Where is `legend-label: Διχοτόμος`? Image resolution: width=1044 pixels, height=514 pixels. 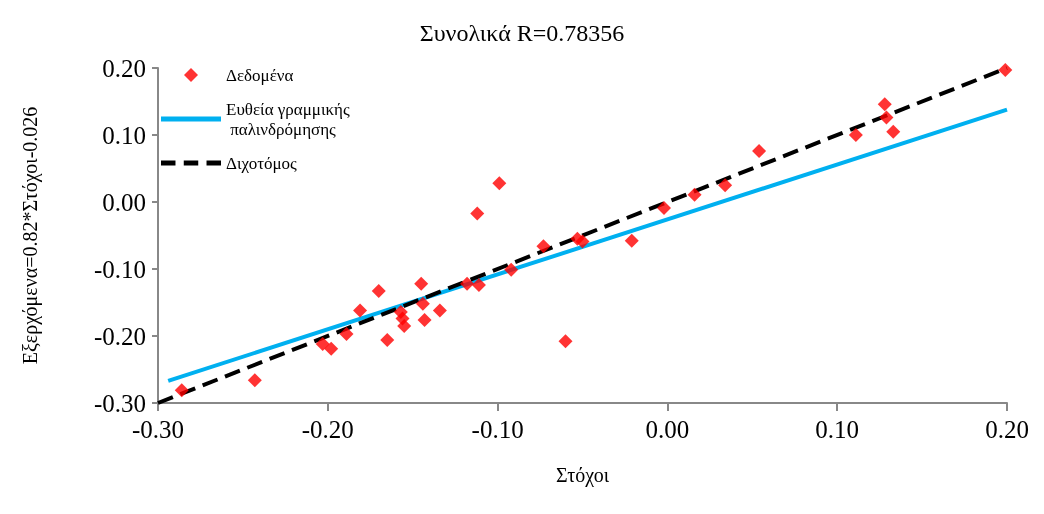 legend-label: Διχοτόμος is located at coordinates (262, 163).